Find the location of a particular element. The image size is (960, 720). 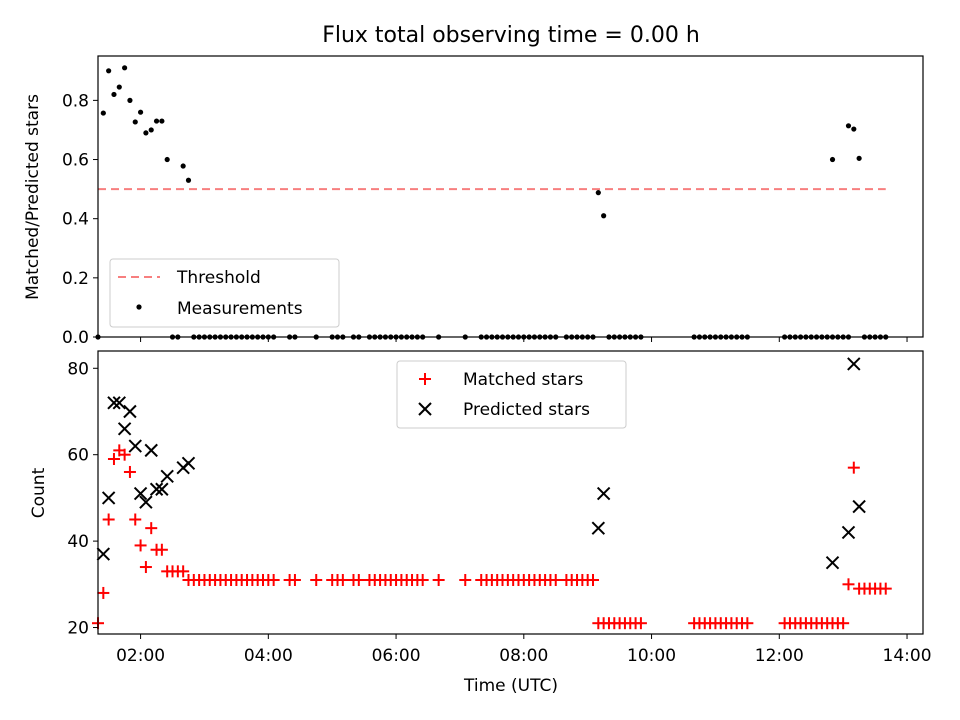

y-tick-label: 0.8 is located at coordinates (75, 101).